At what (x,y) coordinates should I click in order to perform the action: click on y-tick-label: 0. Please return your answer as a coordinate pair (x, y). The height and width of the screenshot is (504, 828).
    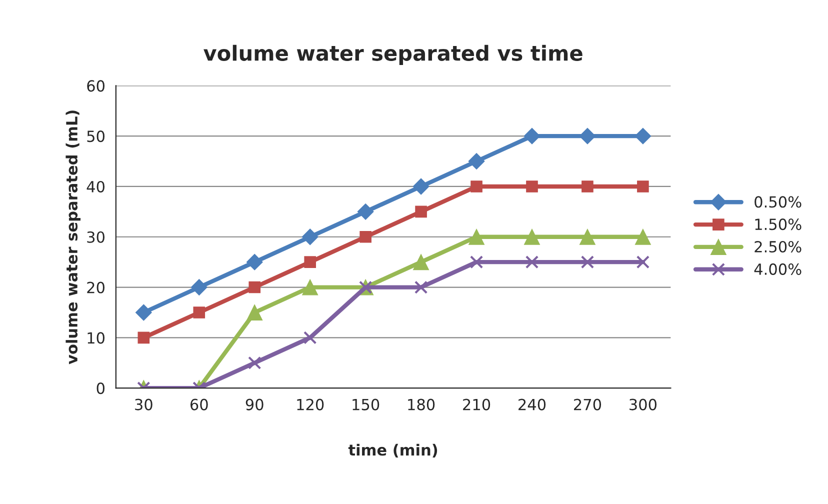
    Looking at the image, I should click on (100, 388).